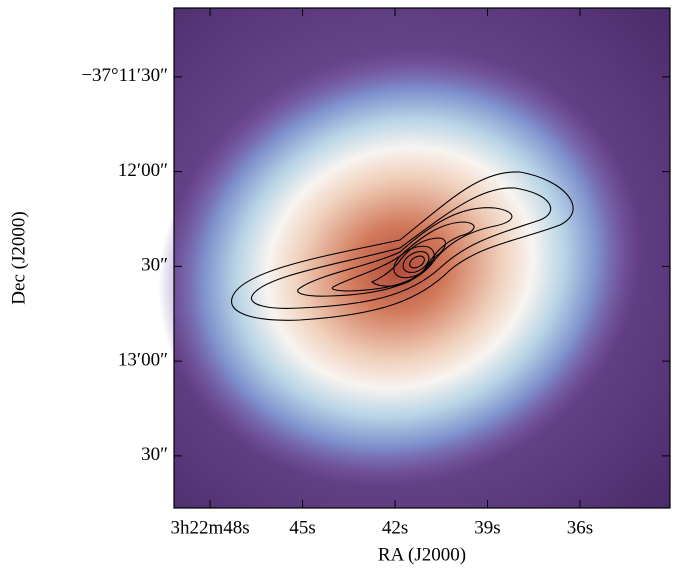 This screenshot has height=574, width=673. I want to click on x-tick-label: 3h22m48s, so click(209, 527).